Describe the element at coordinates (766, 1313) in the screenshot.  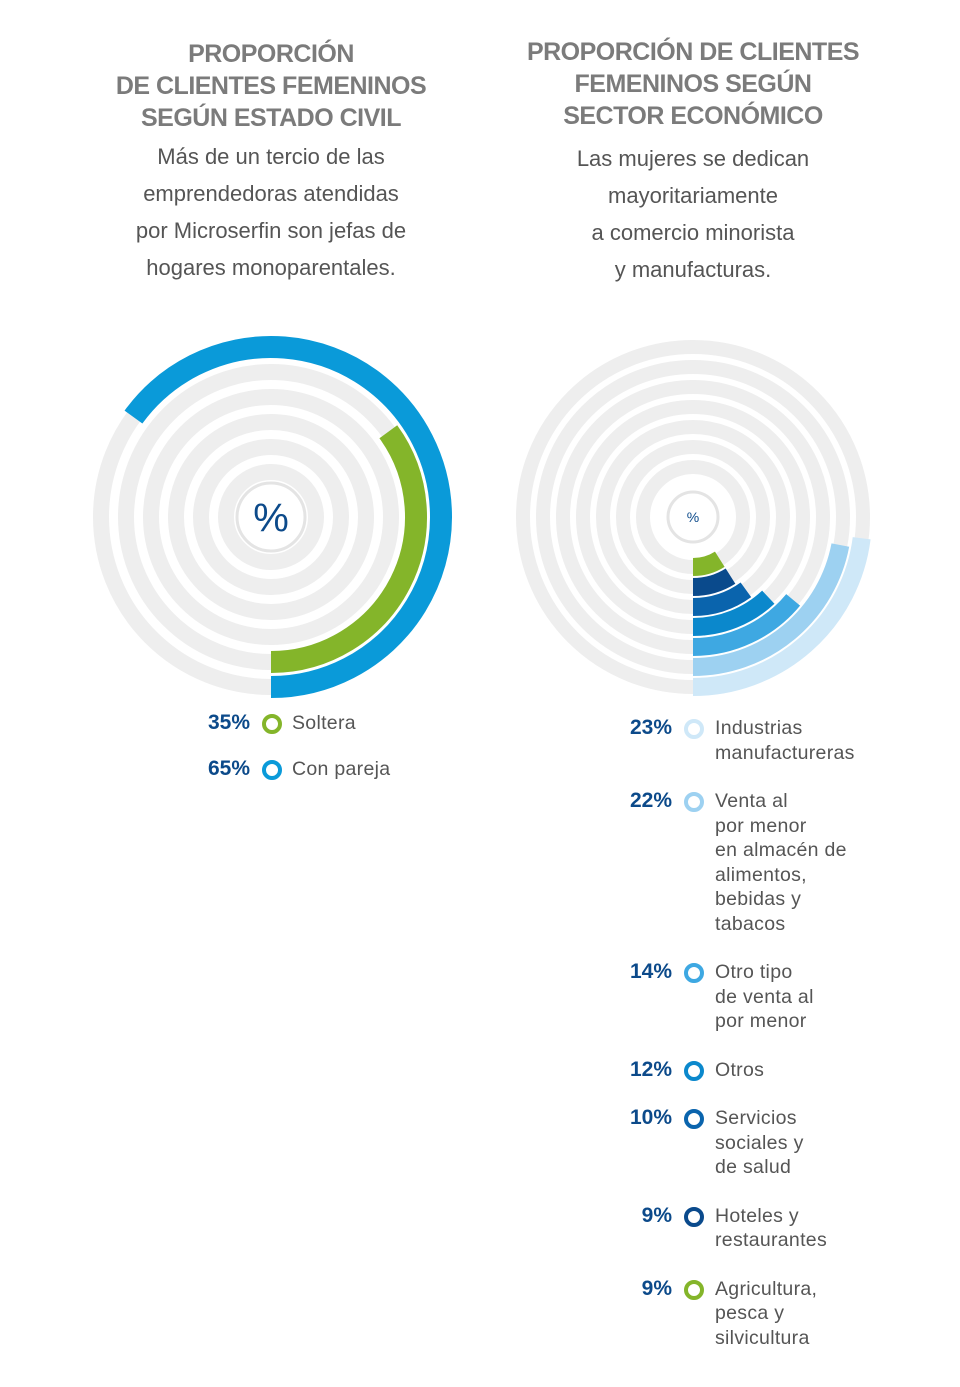
I see `legend-label: Agricultura, pesca y silvicultura` at that location.